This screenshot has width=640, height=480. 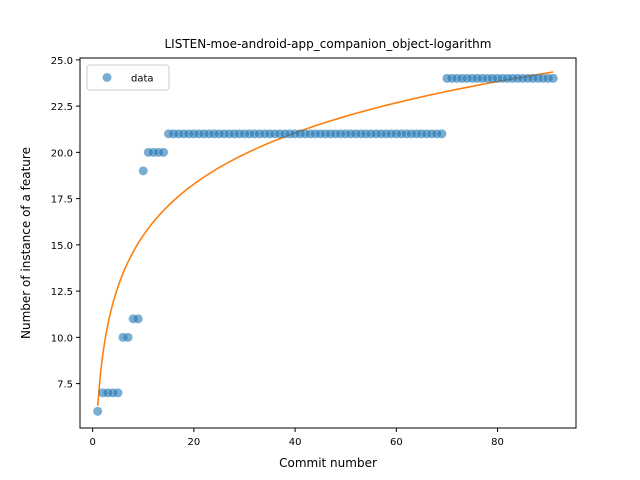 I want to click on y-tick-label: 25.0, so click(x=62, y=61).